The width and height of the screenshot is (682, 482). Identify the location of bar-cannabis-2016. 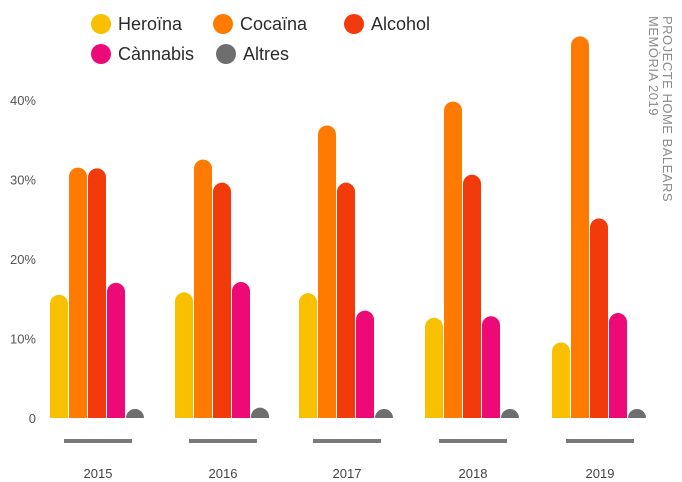
(241, 350).